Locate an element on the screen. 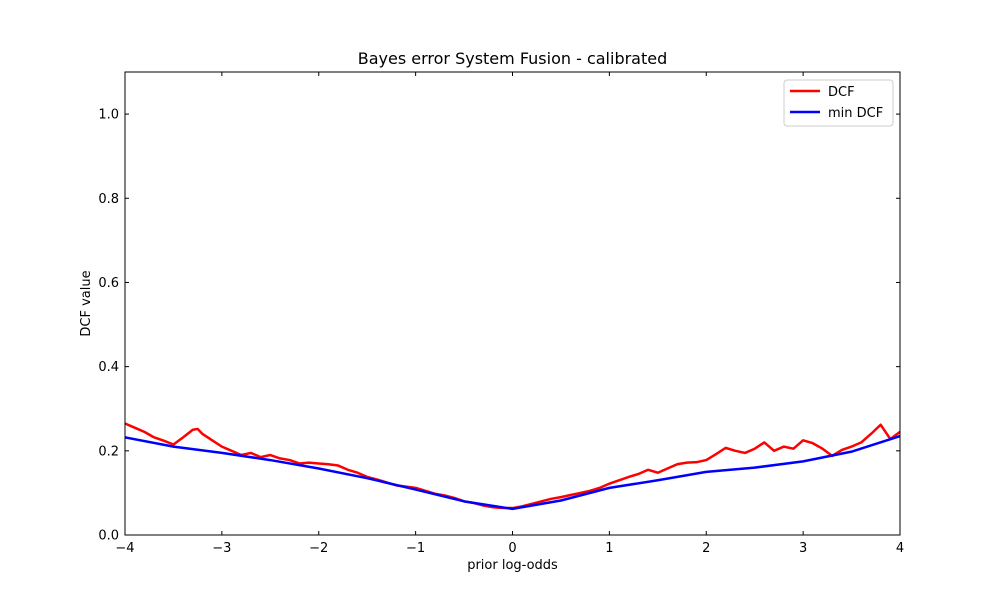  x-axis-label: prior log-odds is located at coordinates (512, 565).